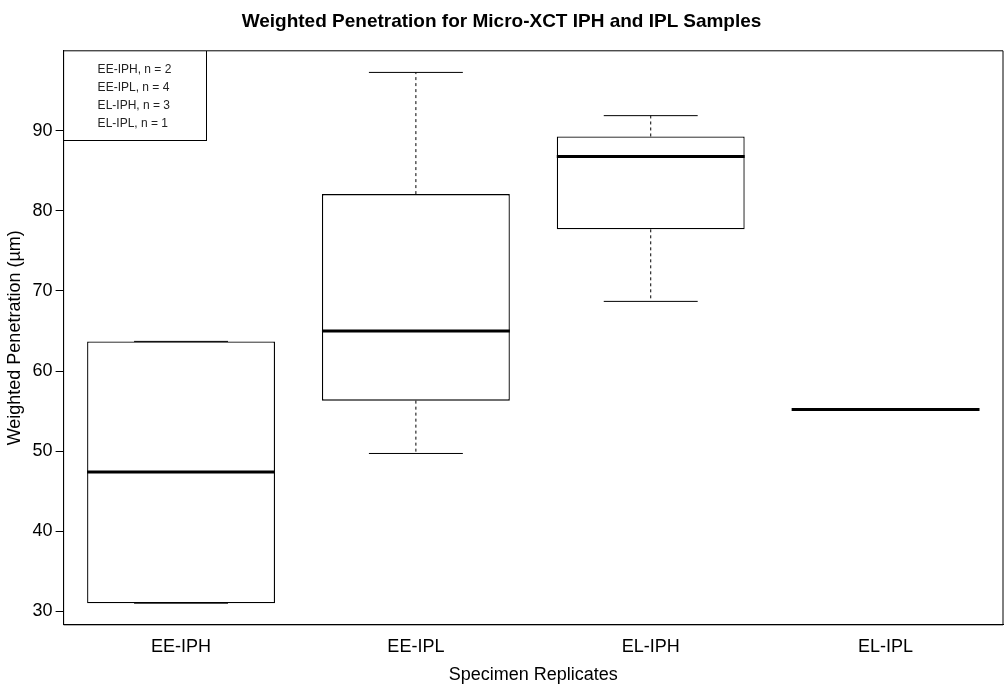  What do you see at coordinates (42, 289) in the screenshot?
I see `y-tick-label: 70` at bounding box center [42, 289].